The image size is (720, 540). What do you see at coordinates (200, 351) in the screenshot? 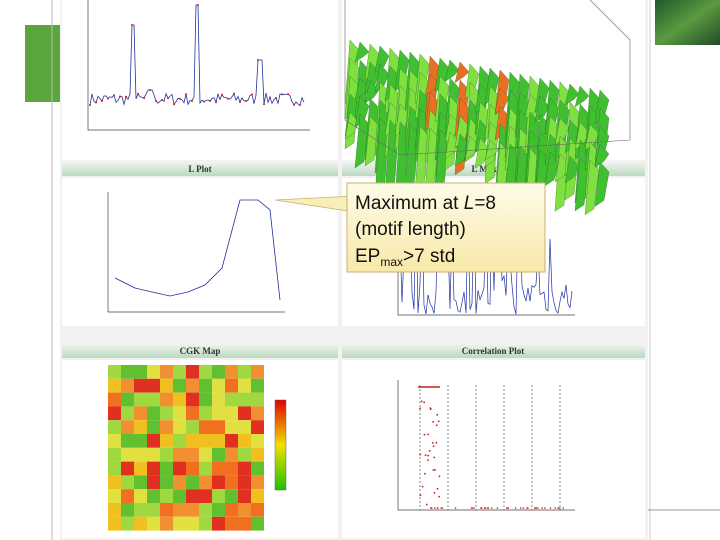
I see `panel-title: CGK Map` at bounding box center [200, 351].